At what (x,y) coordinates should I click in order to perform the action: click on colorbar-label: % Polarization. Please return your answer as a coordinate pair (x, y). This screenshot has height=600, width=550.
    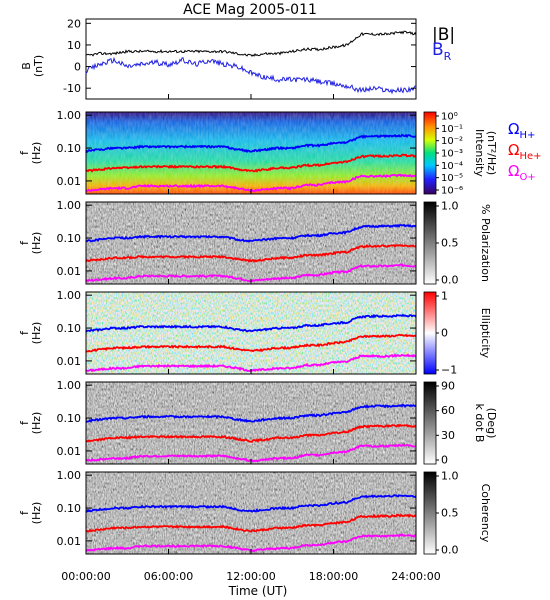
    Looking at the image, I should click on (485, 243).